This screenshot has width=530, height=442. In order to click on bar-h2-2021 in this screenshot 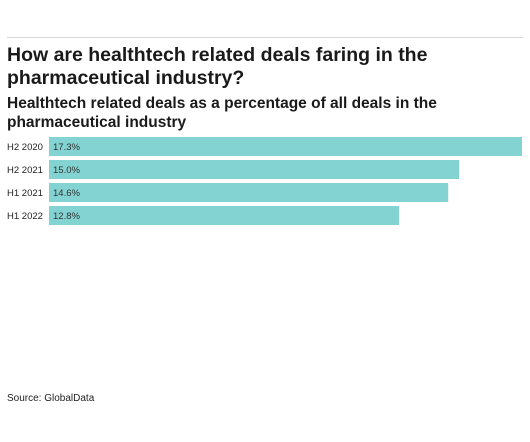, I will do `click(254, 169)`.